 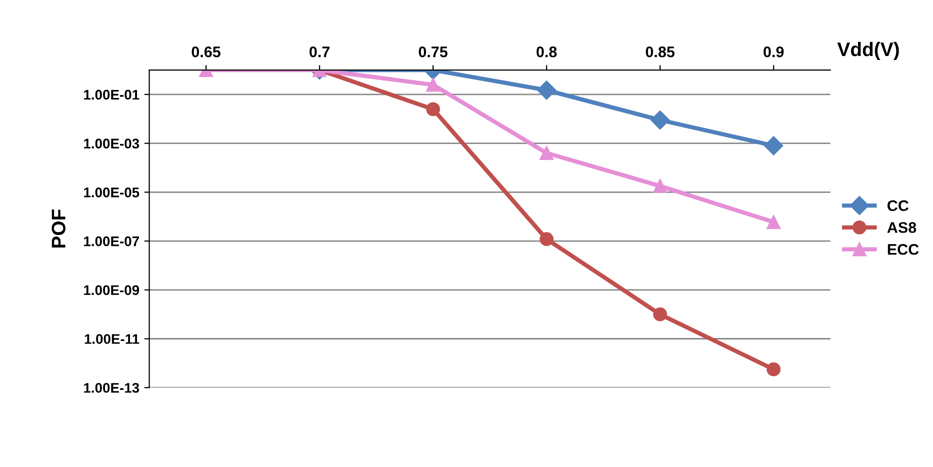 I want to click on y-tick-label: 1.00E-13, so click(x=112, y=387).